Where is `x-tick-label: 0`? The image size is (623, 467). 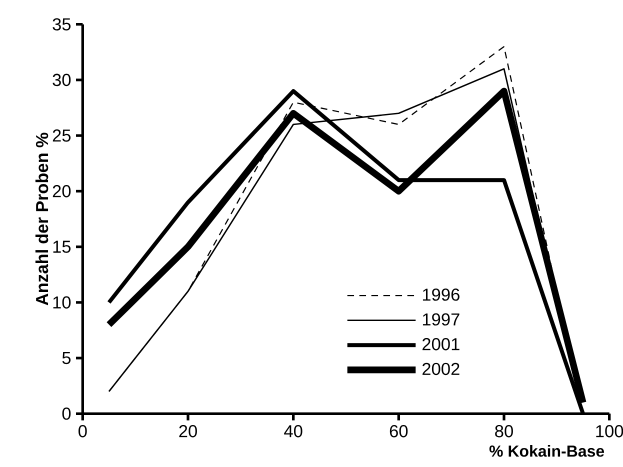
x-tick-label: 0 is located at coordinates (82, 431).